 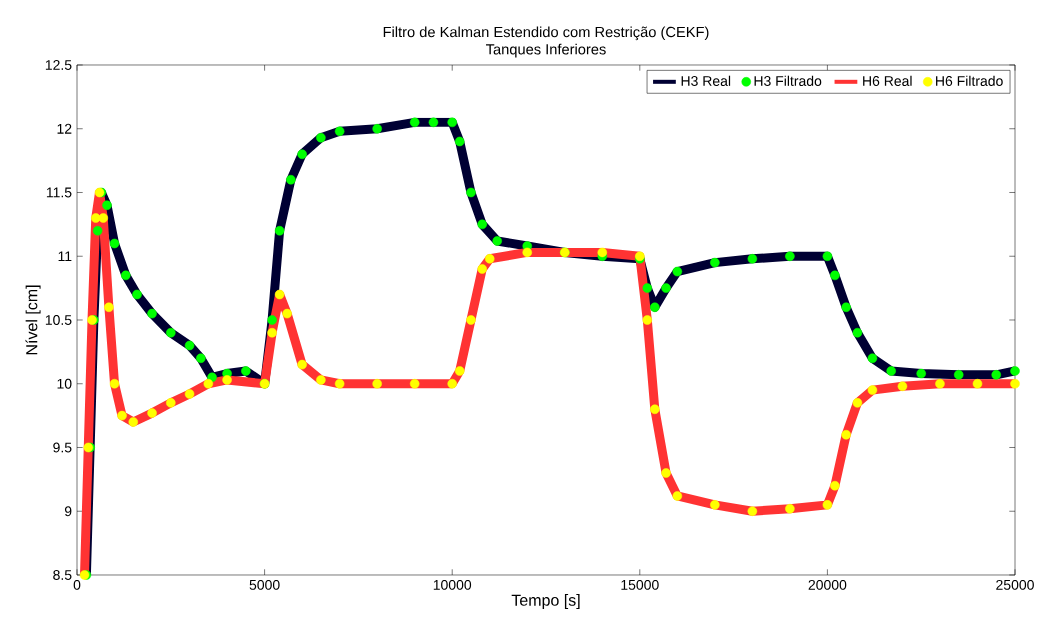 I want to click on legend-label: H3 Filtrado, so click(x=788, y=80).